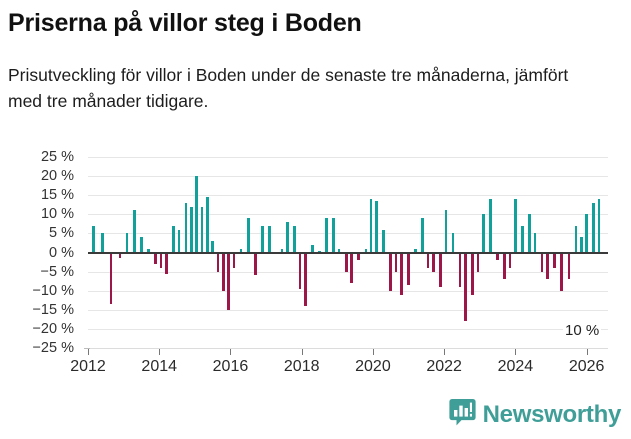 This screenshot has height=439, width=631. What do you see at coordinates (53, 309) in the screenshot?
I see `y-axis-label: −15 %` at bounding box center [53, 309].